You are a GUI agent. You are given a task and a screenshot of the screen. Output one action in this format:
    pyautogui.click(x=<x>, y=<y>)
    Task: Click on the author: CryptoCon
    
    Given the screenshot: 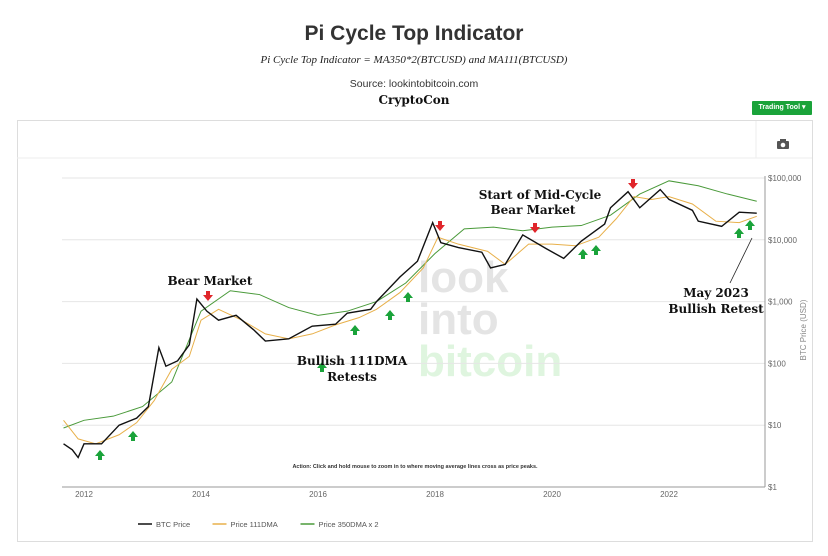 What is the action you would take?
    pyautogui.click(x=414, y=100)
    